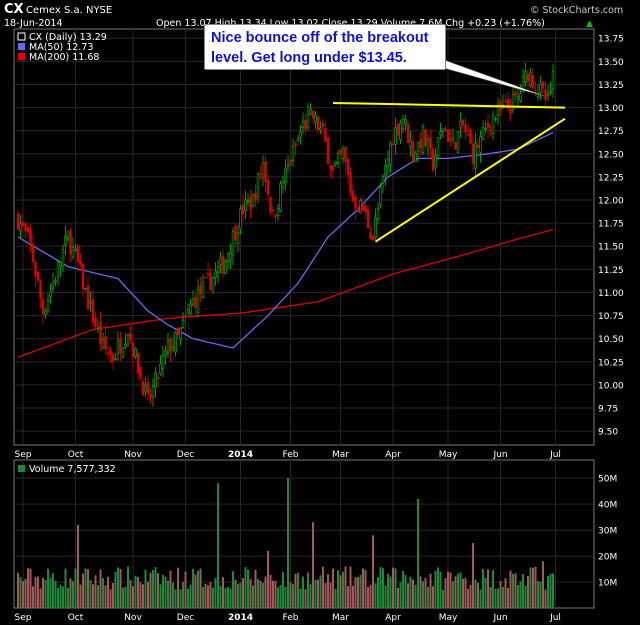 The image size is (640, 625). What do you see at coordinates (185, 455) in the screenshot?
I see `price-x-tick-label: Dec` at bounding box center [185, 455].